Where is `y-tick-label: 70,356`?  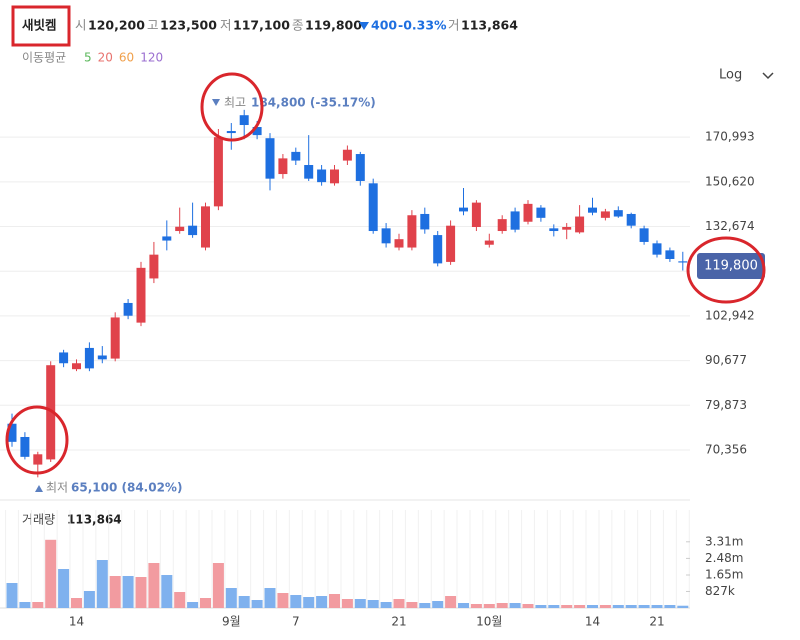
y-tick-label: 70,356 is located at coordinates (726, 449).